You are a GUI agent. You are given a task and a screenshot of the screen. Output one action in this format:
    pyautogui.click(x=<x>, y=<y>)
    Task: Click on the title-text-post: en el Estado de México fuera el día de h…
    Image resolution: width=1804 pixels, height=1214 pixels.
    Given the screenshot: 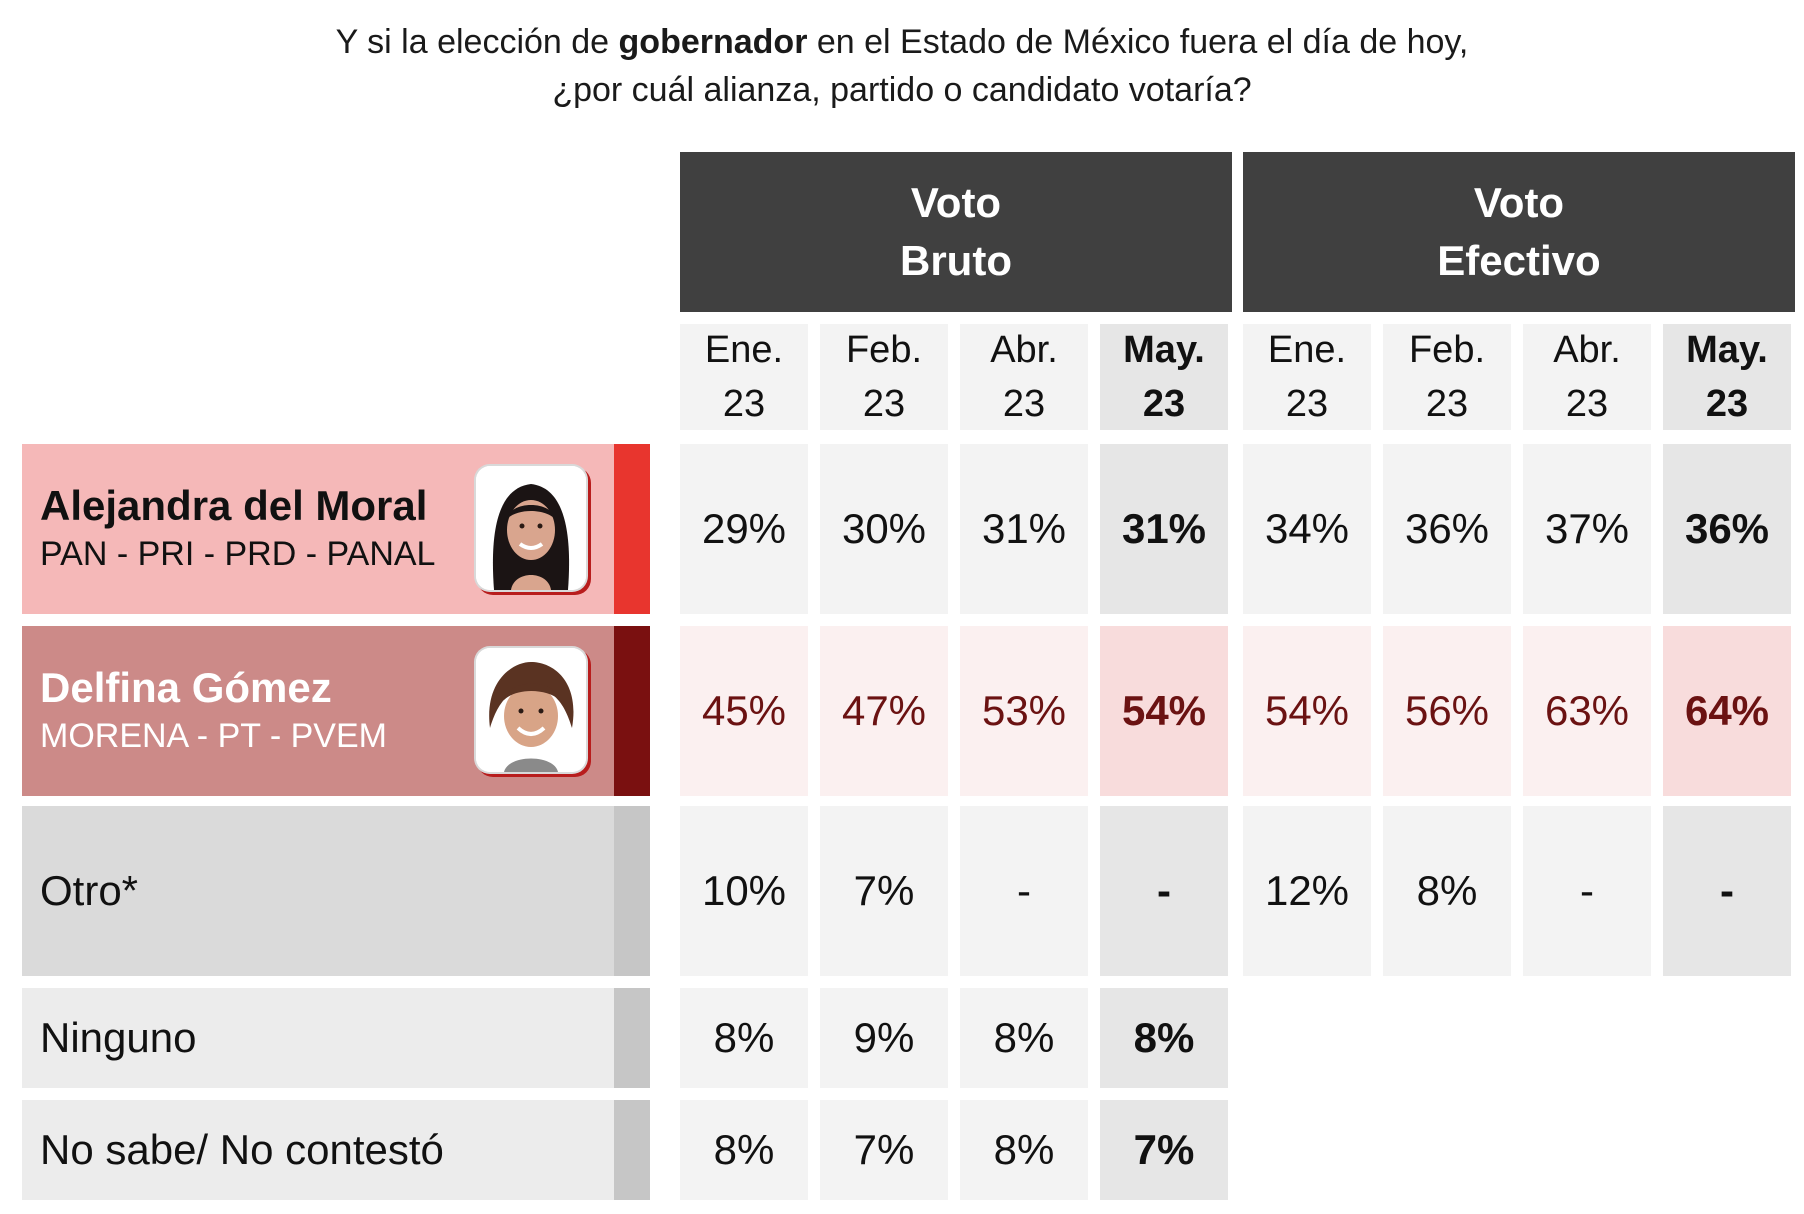 What is the action you would take?
    pyautogui.click(x=1138, y=42)
    